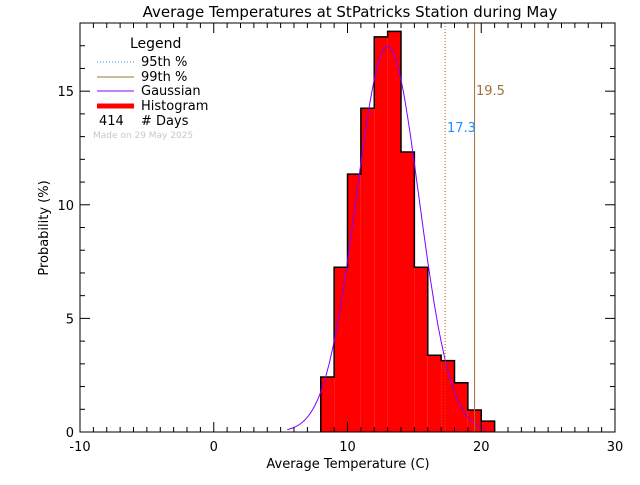 The image size is (640, 485). Describe the element at coordinates (65, 206) in the screenshot. I see `y-tick-label: 10` at that location.